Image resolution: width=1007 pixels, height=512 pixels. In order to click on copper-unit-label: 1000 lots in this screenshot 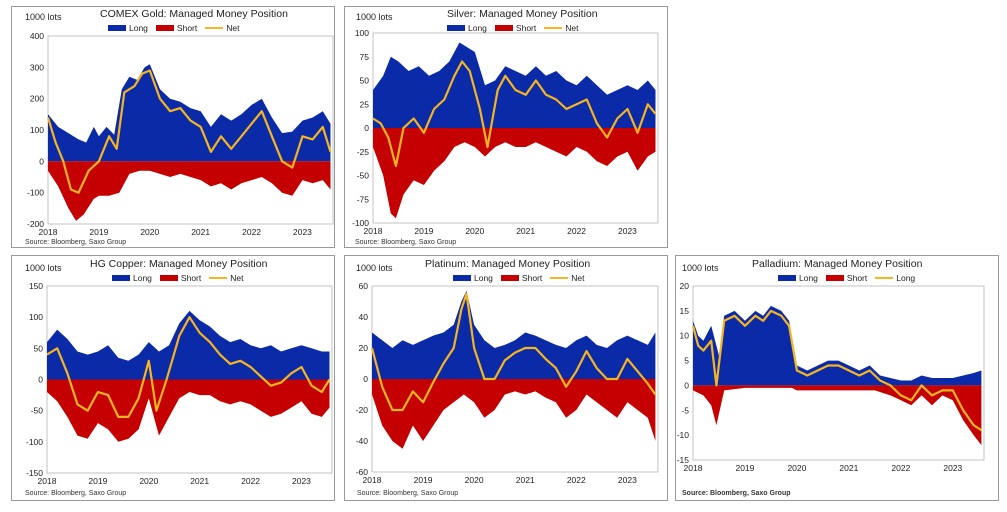, I will do `click(43, 268)`.